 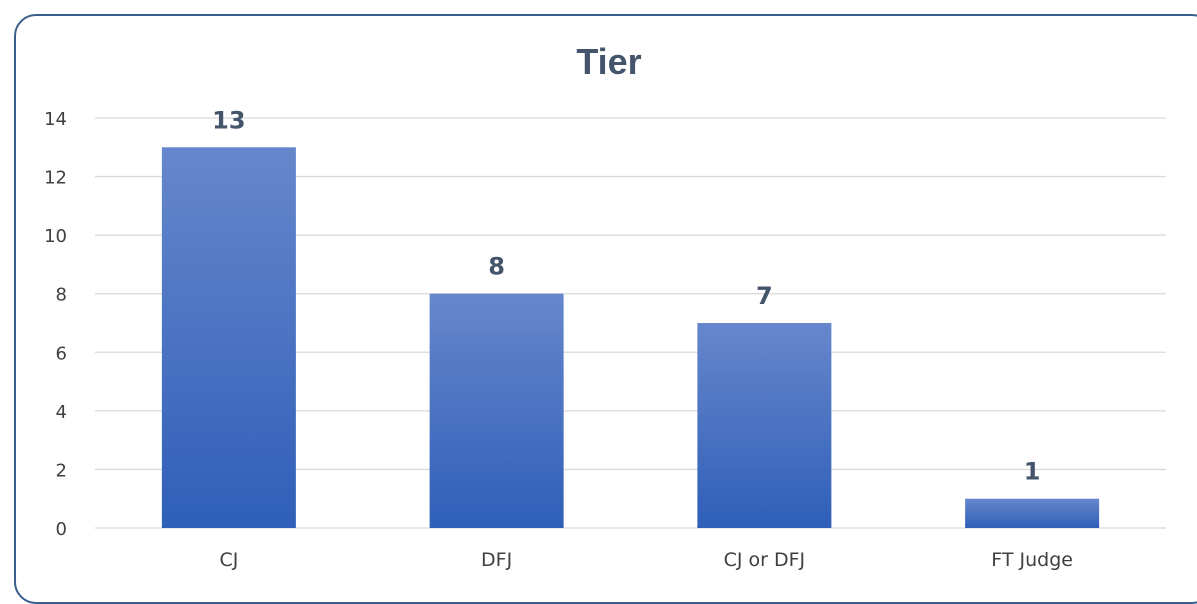 I want to click on y-axis-ticks: 0 2 4 6 8 10 12 14, so click(x=55, y=324).